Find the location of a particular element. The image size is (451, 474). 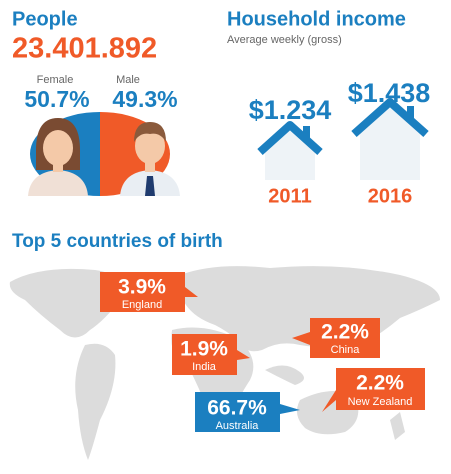

countries-title: Top 5 countries of birth is located at coordinates (117, 241).